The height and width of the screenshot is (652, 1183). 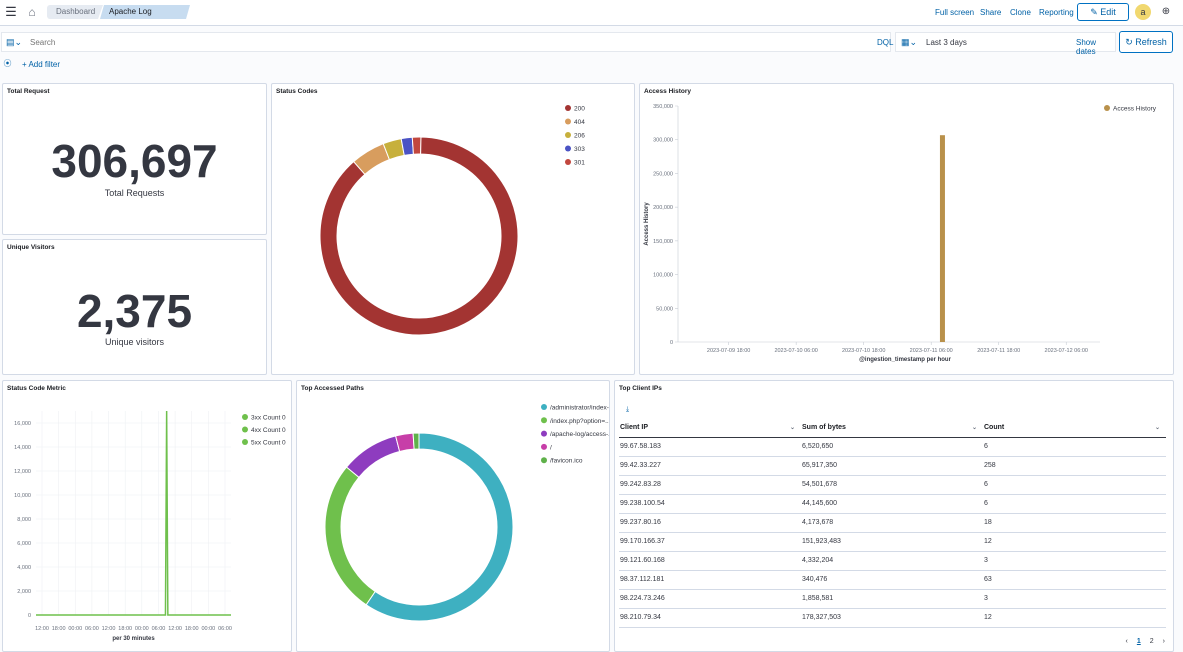 I want to click on dql-toggle: DQL, so click(x=885, y=42).